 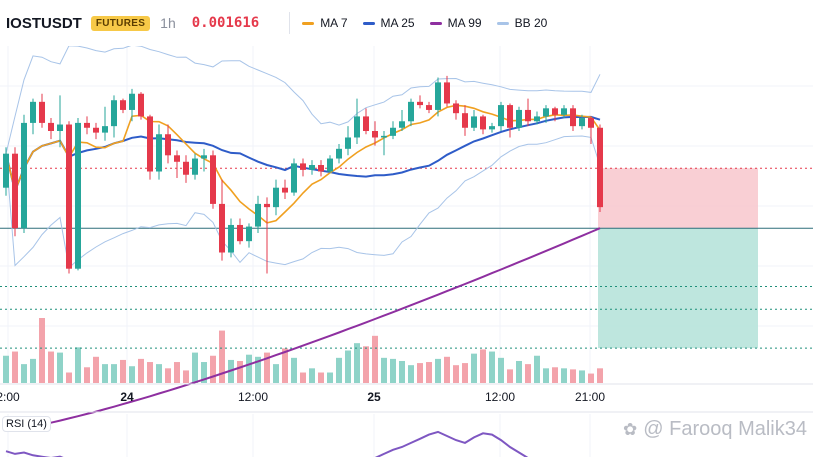 What do you see at coordinates (168, 23) in the screenshot?
I see `interval-label: 1h` at bounding box center [168, 23].